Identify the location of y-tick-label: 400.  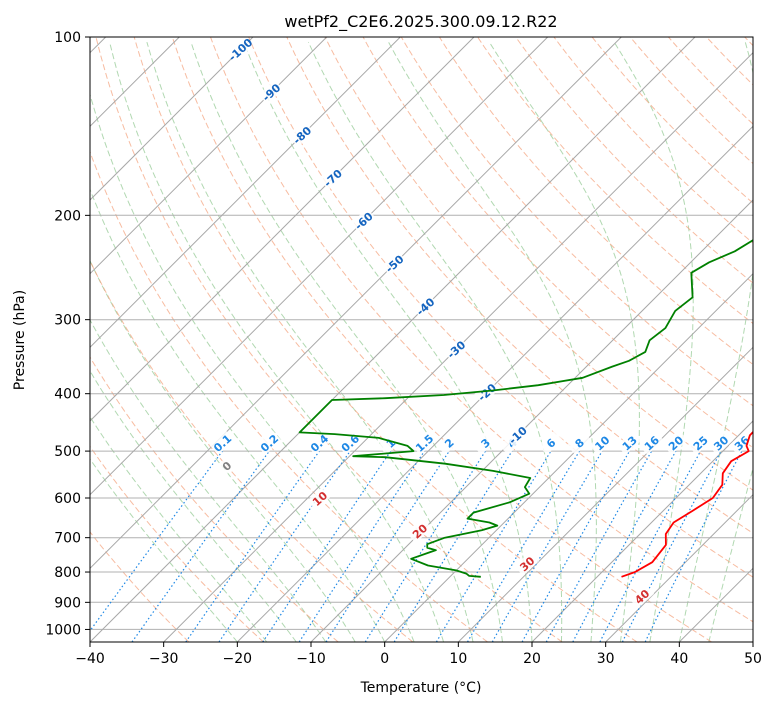
(67, 395).